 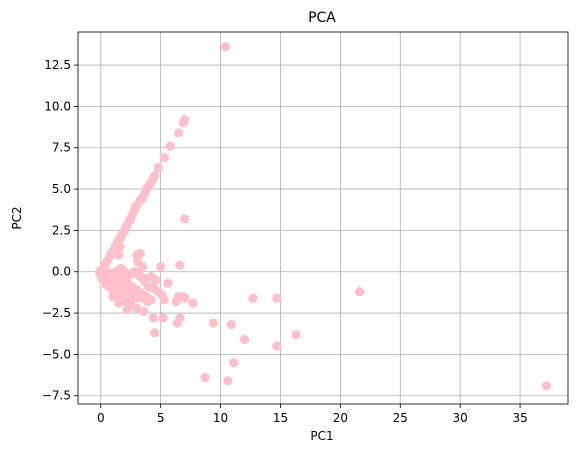 What do you see at coordinates (220, 418) in the screenshot?
I see `x-tick-label: 10` at bounding box center [220, 418].